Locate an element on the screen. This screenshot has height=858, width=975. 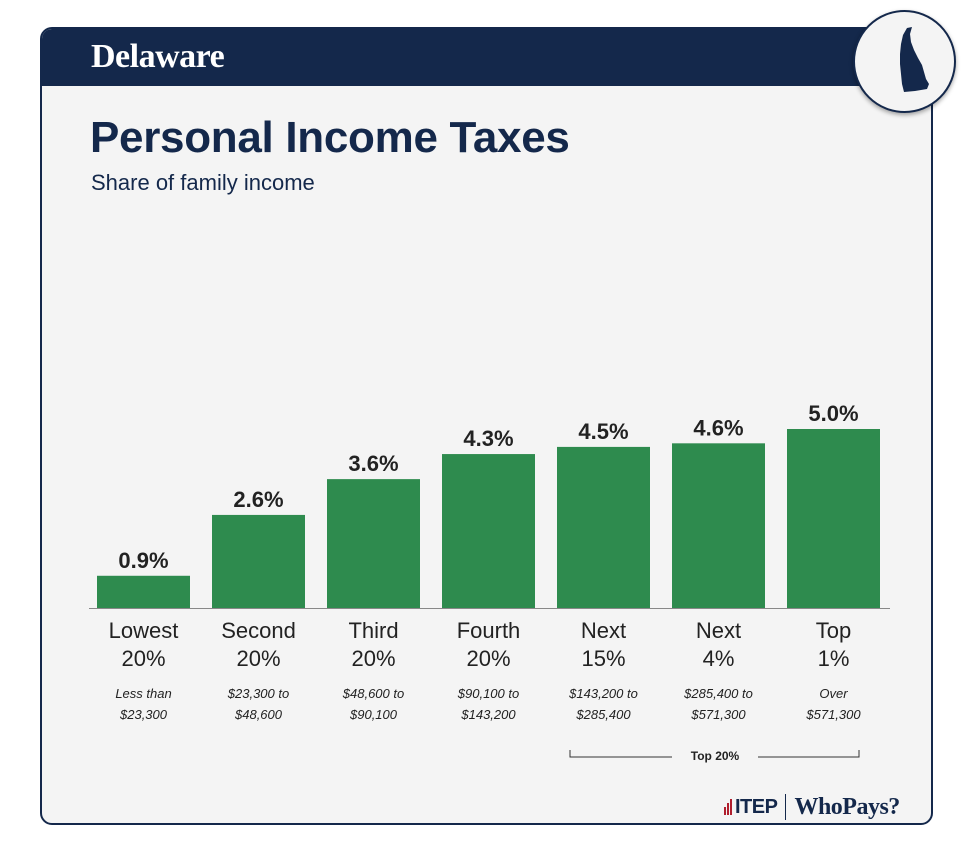
footer-logo: ITEP WhoPays? is located at coordinates (812, 807).